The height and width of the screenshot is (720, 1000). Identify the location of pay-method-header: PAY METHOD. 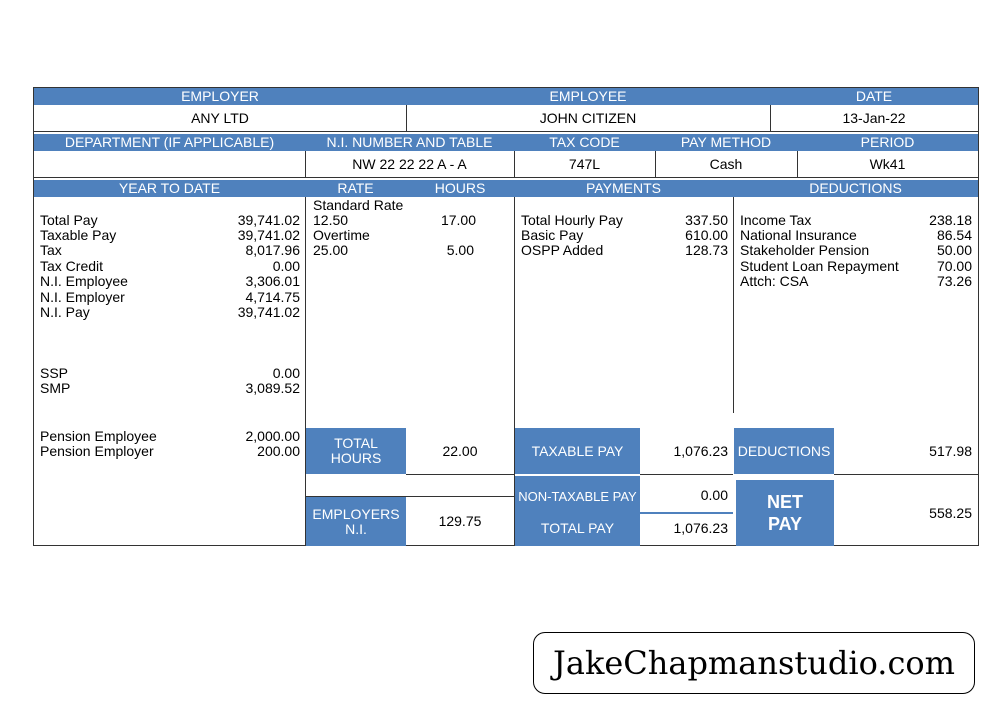
(726, 142).